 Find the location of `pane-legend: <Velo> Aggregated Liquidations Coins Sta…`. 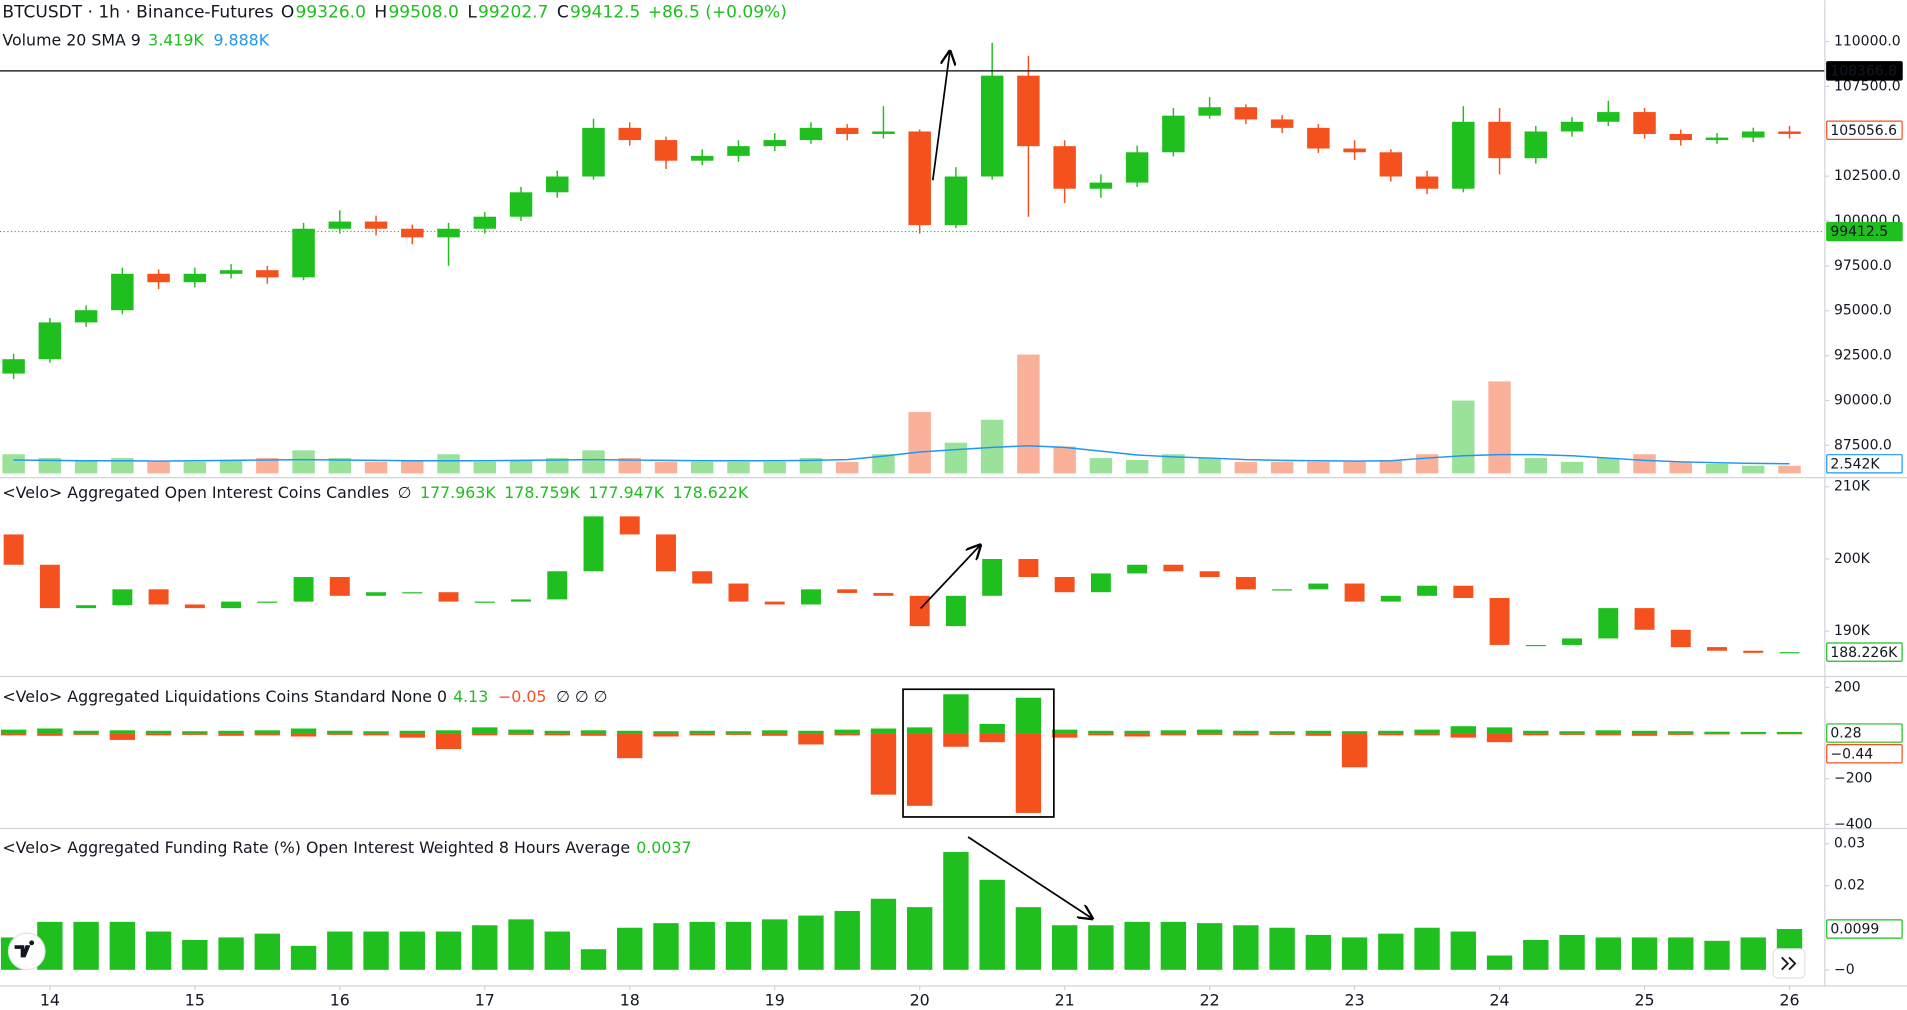

pane-legend: <Velo> Aggregated Liquidations Coins Sta… is located at coordinates (304, 696).